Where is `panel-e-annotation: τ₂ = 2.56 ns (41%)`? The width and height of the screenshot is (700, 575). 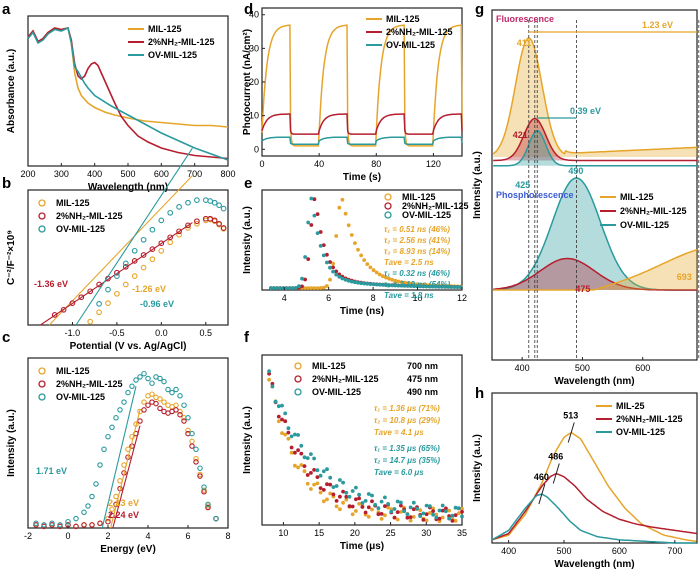 panel-e-annotation: τ₂ = 2.56 ns (41%) is located at coordinates (417, 240).